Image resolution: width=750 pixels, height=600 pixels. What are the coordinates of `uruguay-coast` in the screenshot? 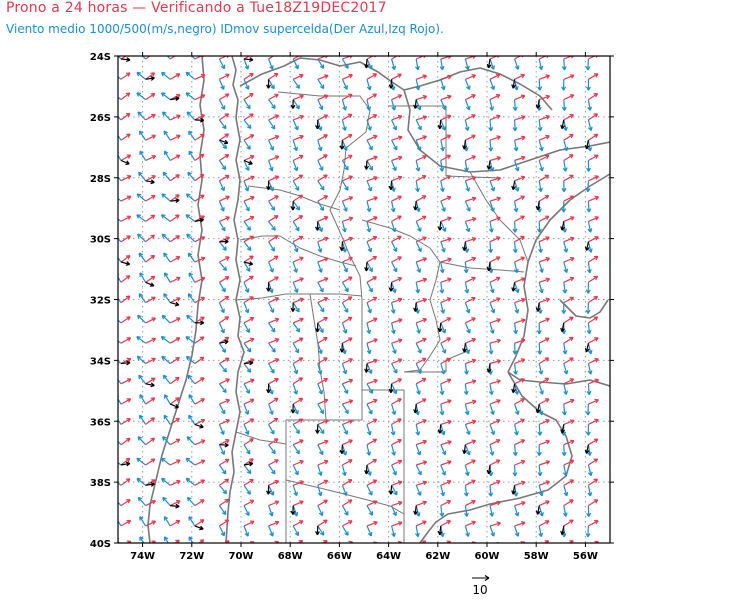 It's located at (584, 309).